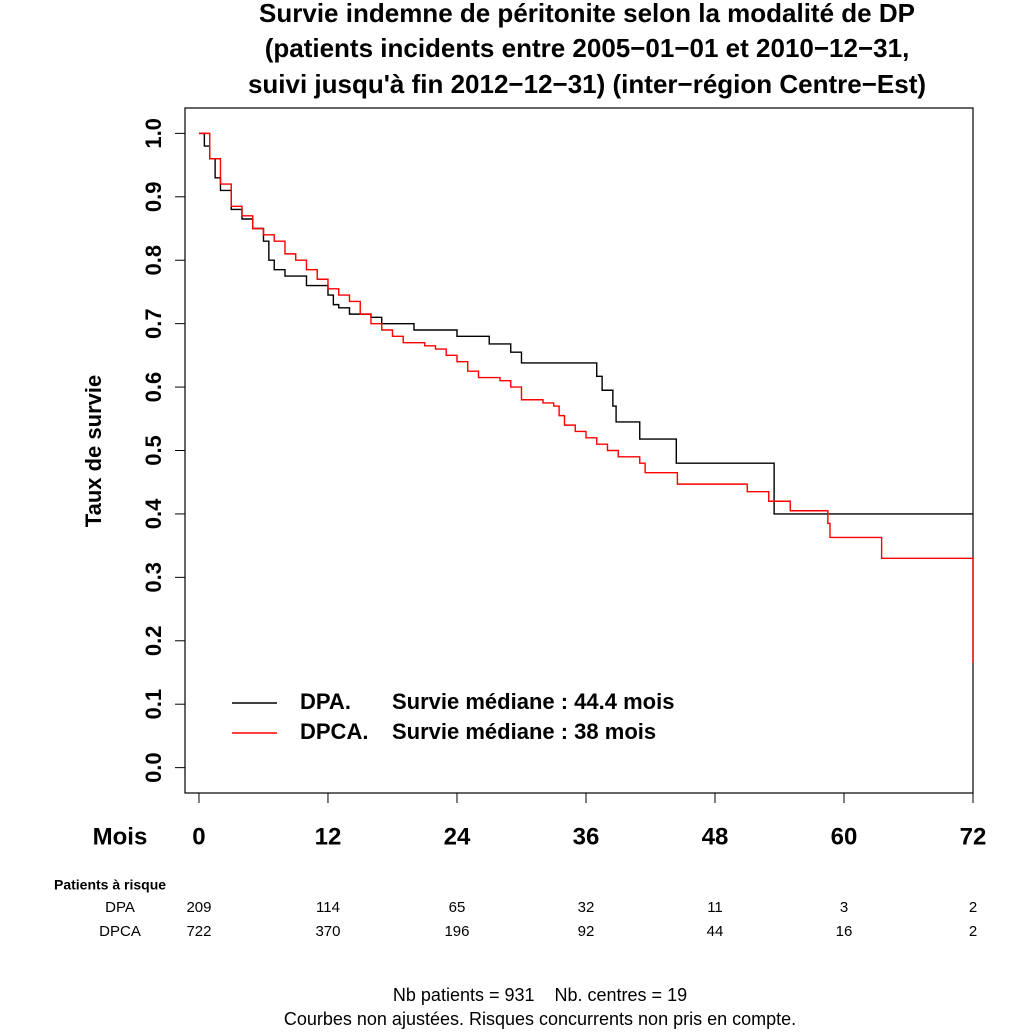 This screenshot has width=1019, height=1033. Describe the element at coordinates (586, 907) in the screenshot. I see `risk-count: 32` at that location.